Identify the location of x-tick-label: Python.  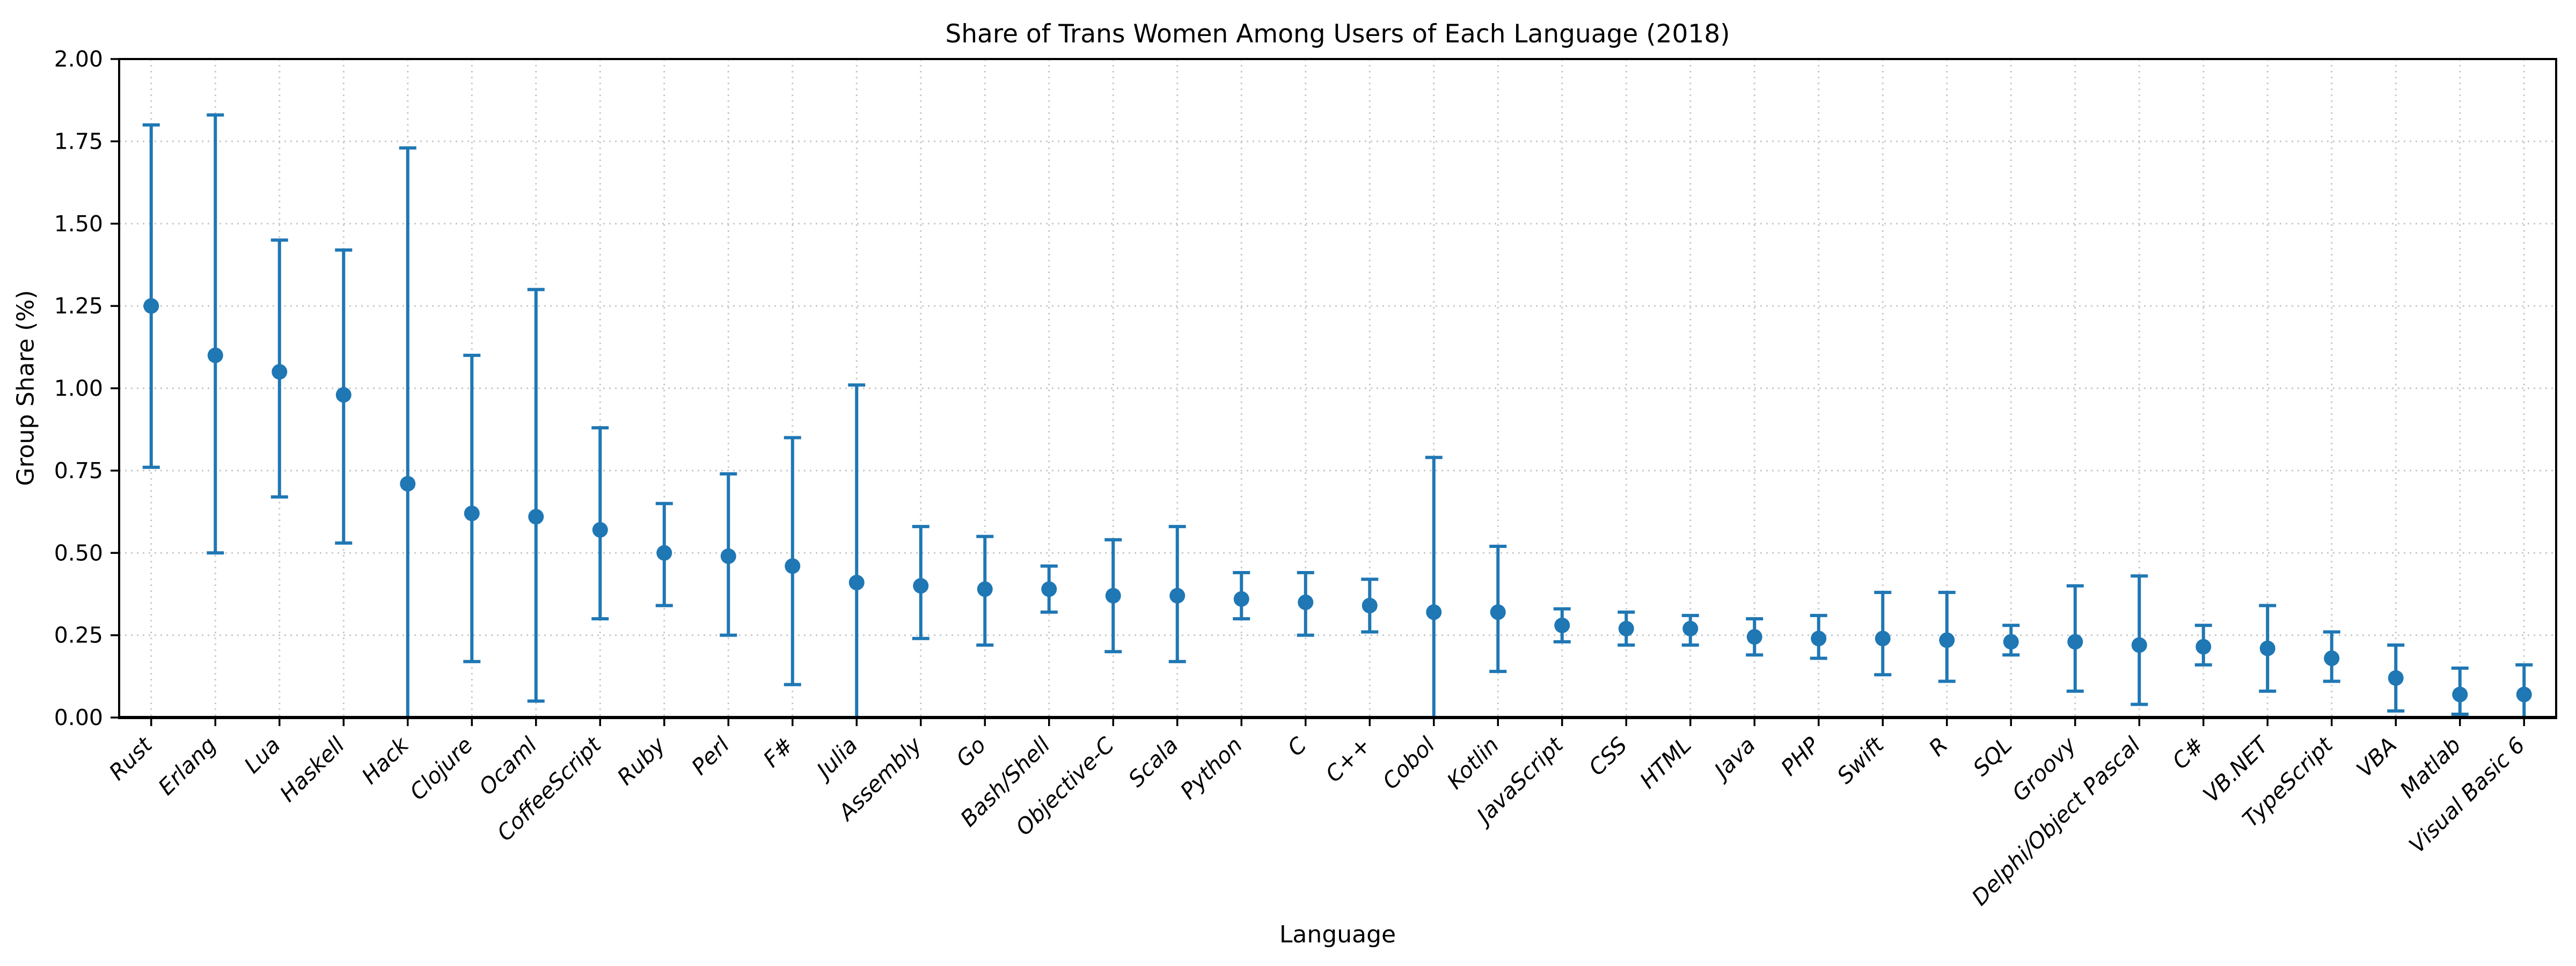
(1211, 768).